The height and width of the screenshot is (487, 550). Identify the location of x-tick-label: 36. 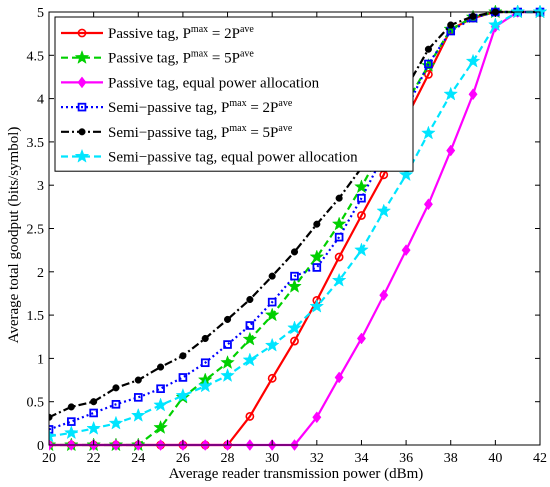
(406, 458).